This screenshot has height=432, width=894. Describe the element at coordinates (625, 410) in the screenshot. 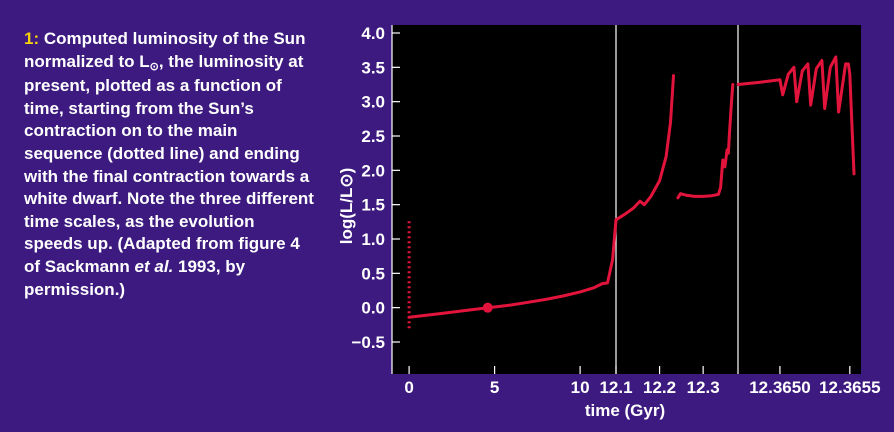

I see `x-axis-label: time (Gyr)` at that location.